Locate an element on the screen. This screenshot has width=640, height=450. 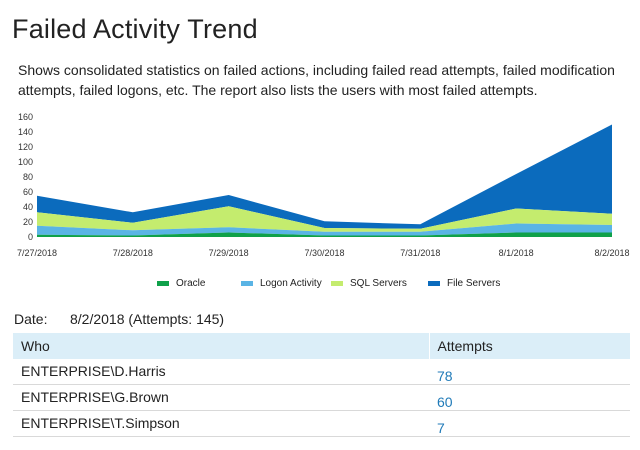
attempts-link: 60 is located at coordinates (445, 402).